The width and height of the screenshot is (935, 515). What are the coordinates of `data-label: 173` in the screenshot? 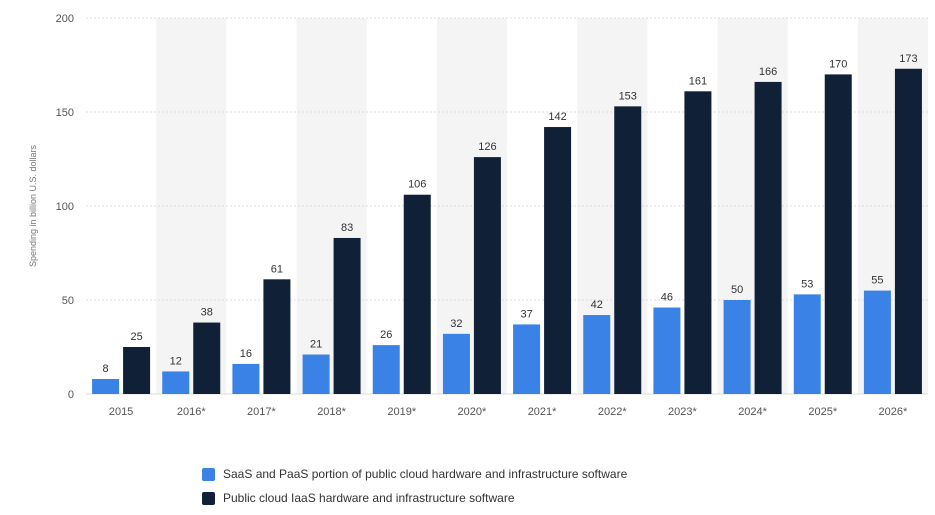 It's located at (908, 59).